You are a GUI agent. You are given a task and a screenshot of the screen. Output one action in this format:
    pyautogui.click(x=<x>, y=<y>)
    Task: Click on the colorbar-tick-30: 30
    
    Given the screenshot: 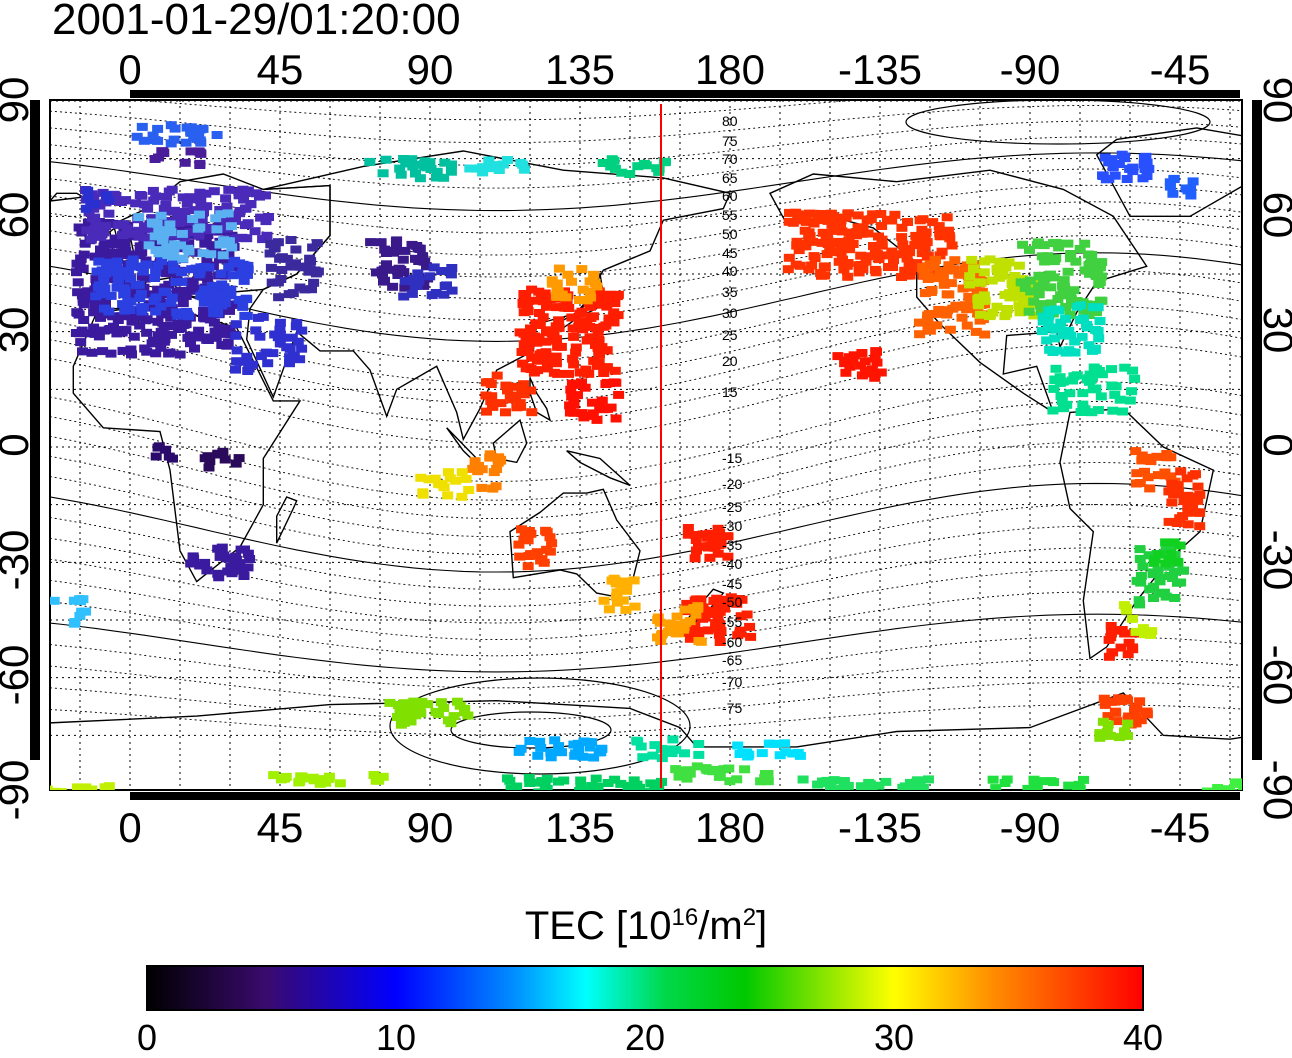 What is the action you would take?
    pyautogui.click(x=894, y=1038)
    